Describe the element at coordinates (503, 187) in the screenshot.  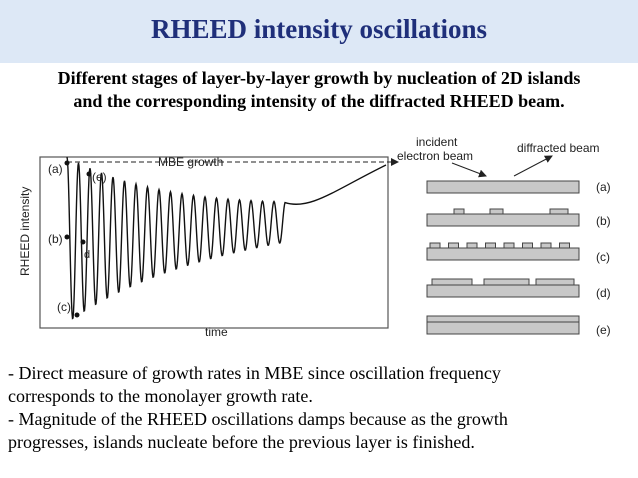
I see `substrate-a` at that location.